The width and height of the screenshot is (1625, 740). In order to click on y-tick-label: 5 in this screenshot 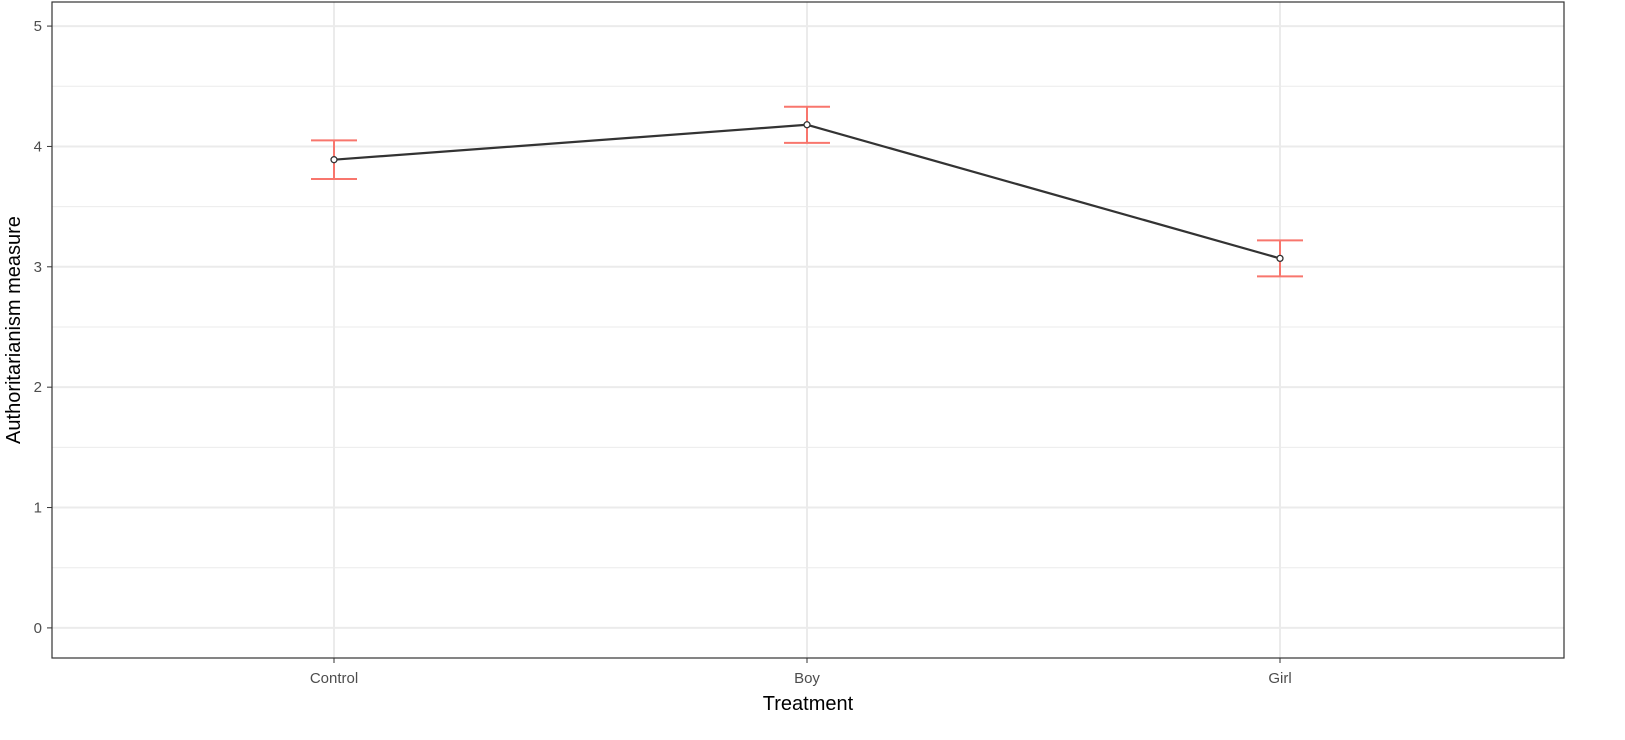, I will do `click(38, 26)`.